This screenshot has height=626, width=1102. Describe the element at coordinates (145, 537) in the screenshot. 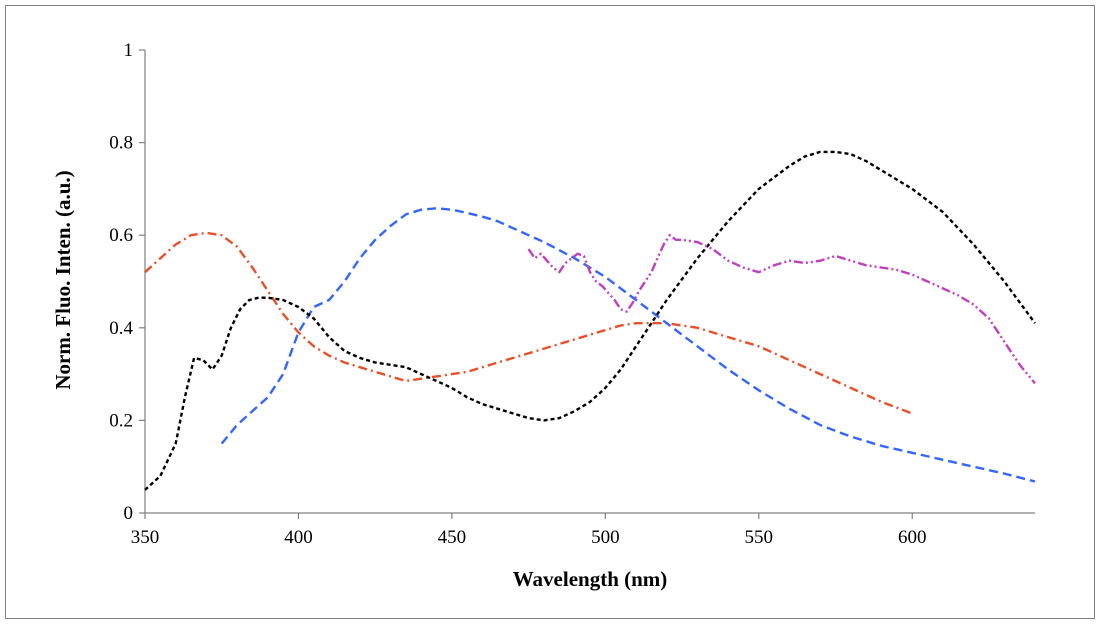

I see `x-tick-label: 350` at that location.